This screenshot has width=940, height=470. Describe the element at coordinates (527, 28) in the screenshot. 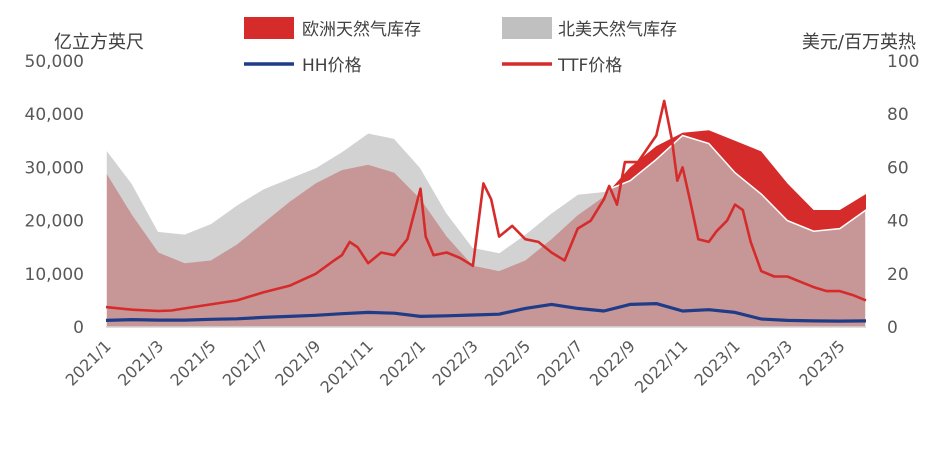

I see `legend-swatch-na-storage` at that location.